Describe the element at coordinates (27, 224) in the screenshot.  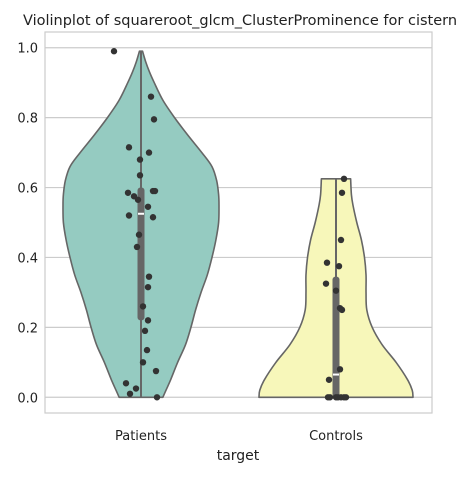
I see `y-tick-labels: 0.0 0.2 0.4 0.6 0.8 1.0` at that location.